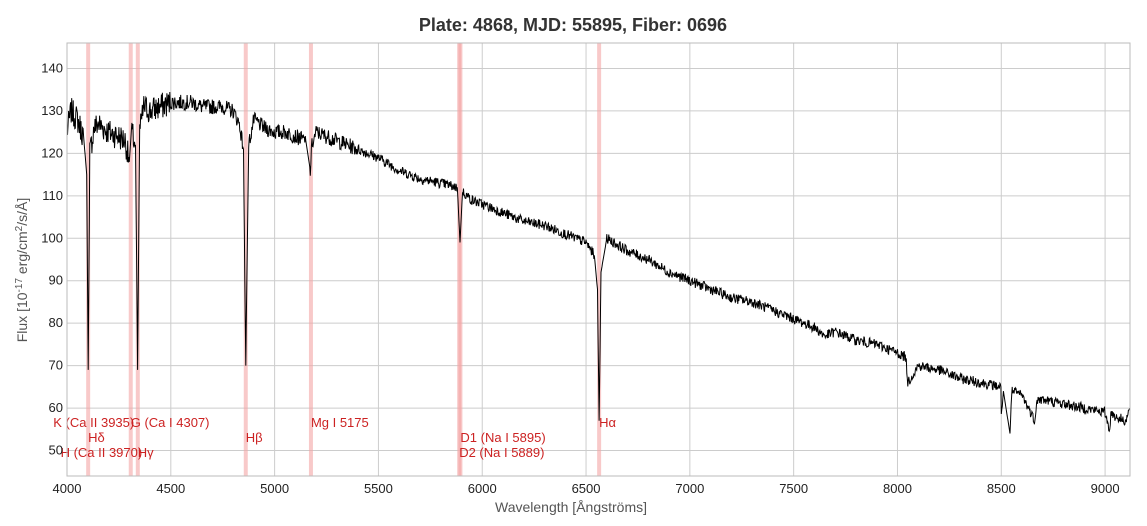 This screenshot has width=1147, height=526. What do you see at coordinates (56, 365) in the screenshot?
I see `y-tick-label: 70` at bounding box center [56, 365].